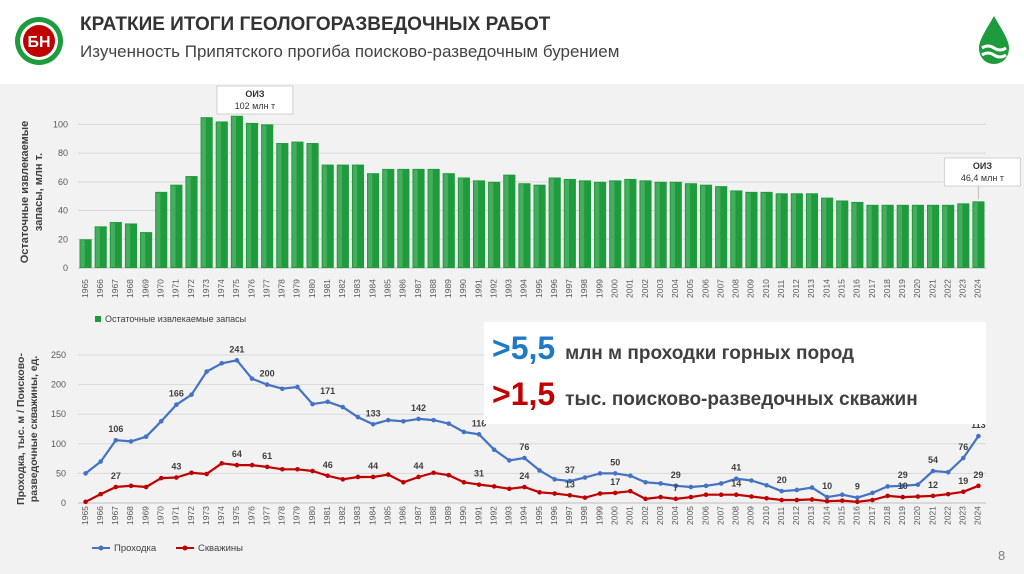 Image resolution: width=1024 pixels, height=574 pixels. Describe the element at coordinates (524, 447) in the screenshot. I see `data-label: 76` at that location.